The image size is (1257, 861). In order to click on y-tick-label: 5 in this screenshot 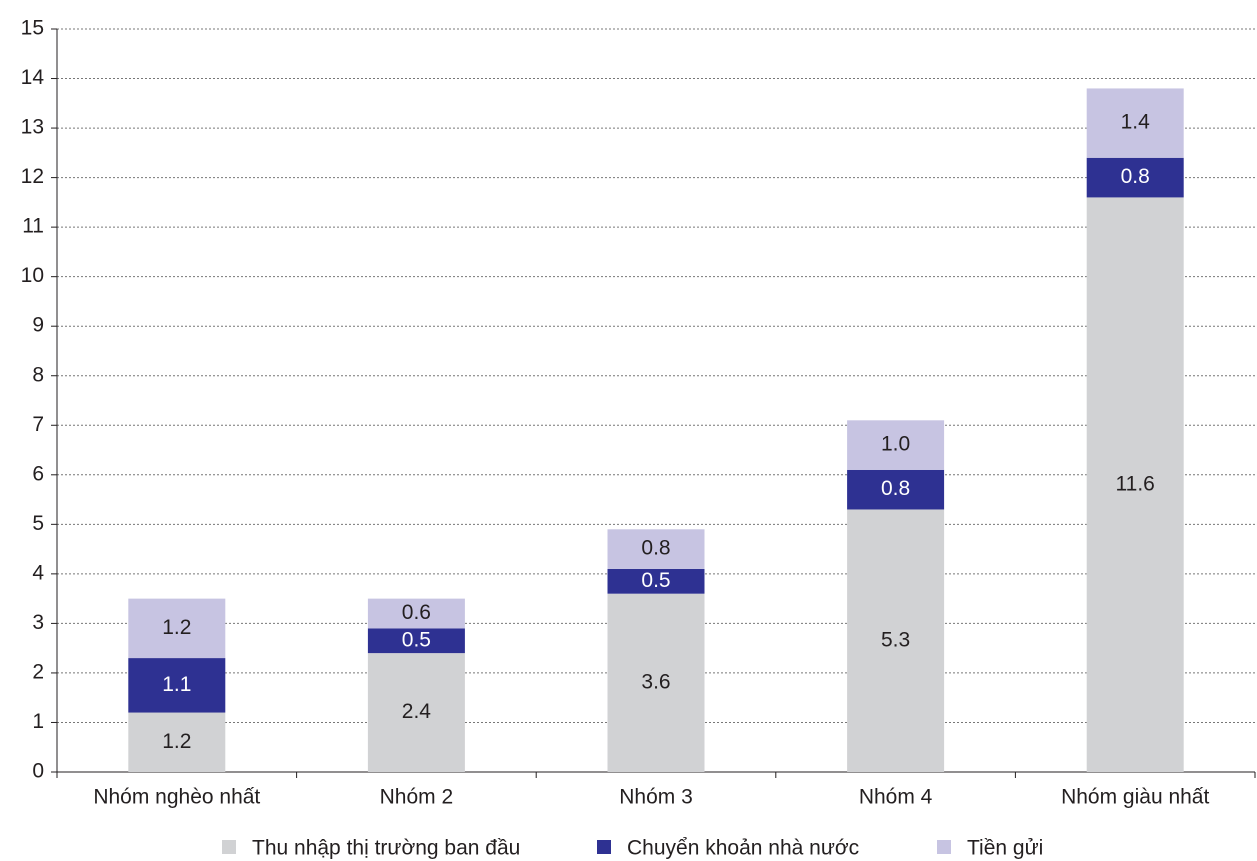, I will do `click(38, 523)`.